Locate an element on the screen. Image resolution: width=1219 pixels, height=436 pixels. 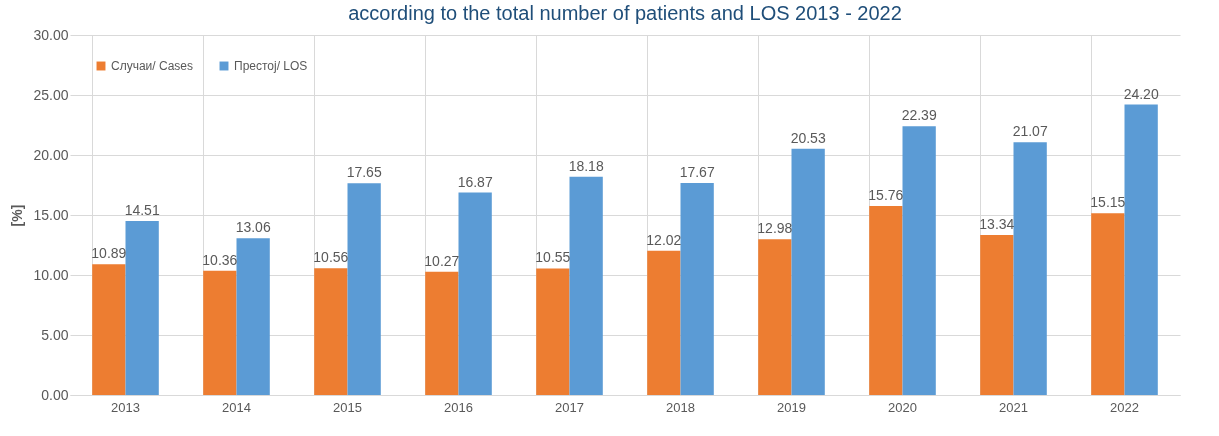
y-tick-label: 5.00 is located at coordinates (55, 334).